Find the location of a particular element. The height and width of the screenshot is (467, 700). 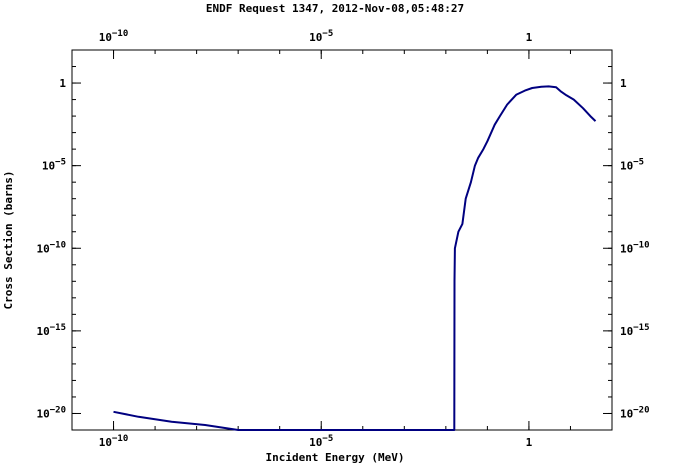

x-tick-label-bottom: 10−10 is located at coordinates (114, 441).